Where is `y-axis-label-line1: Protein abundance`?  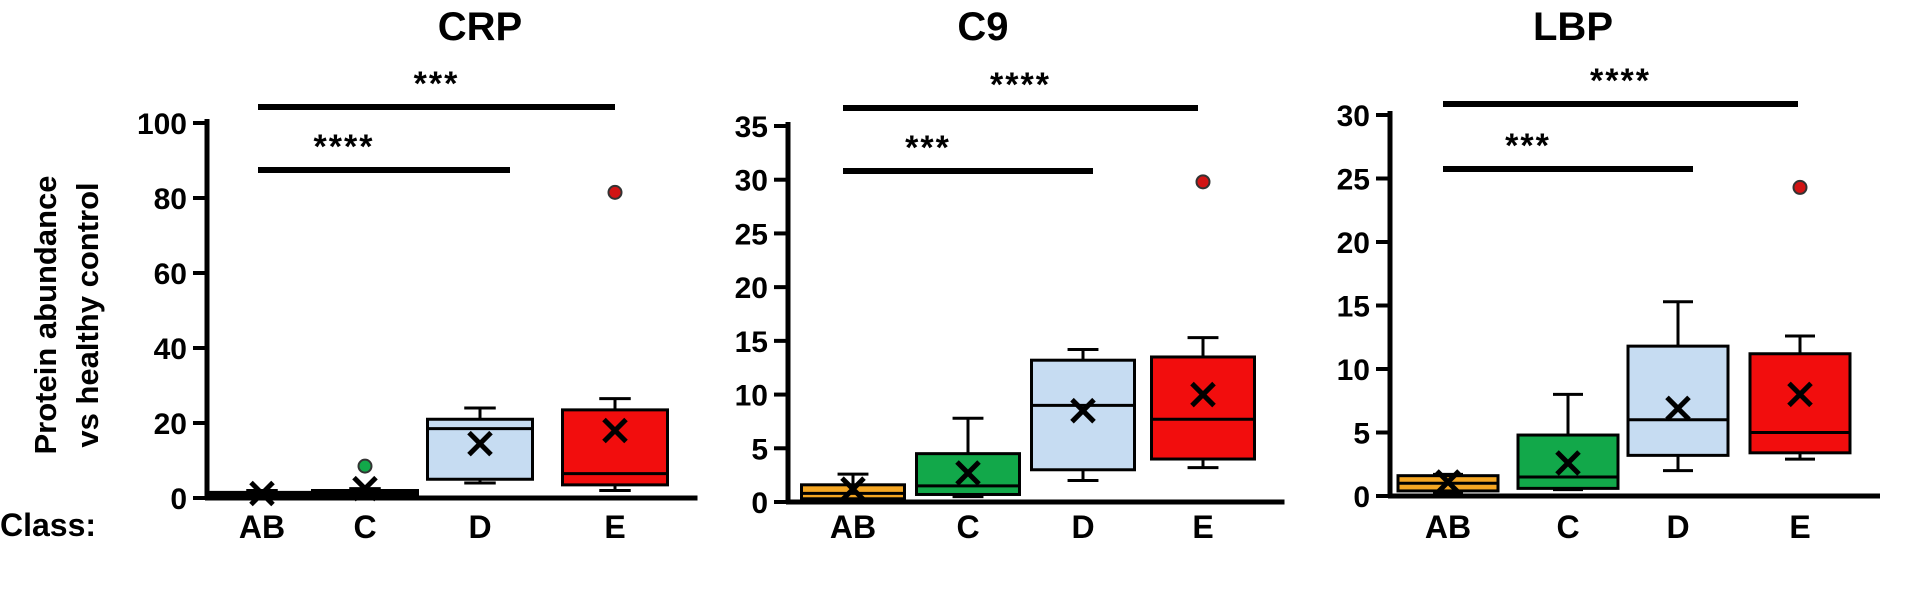
y-axis-label-line1: Protein abundance is located at coordinates (45, 314).